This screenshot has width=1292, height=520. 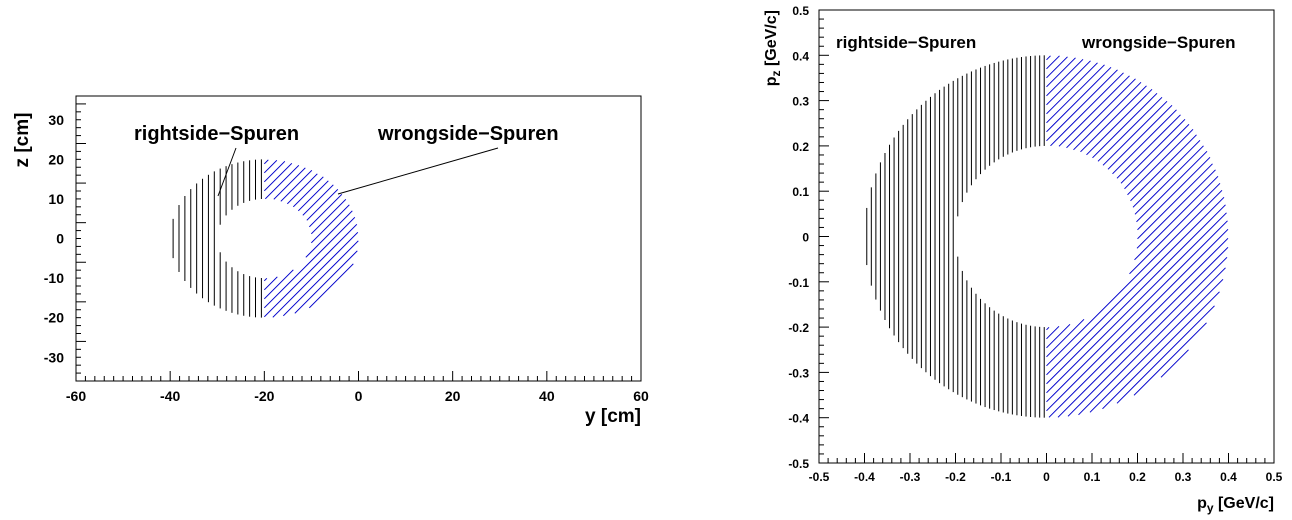 What do you see at coordinates (800, 102) in the screenshot?
I see `r-y-tick-label: 0.3` at bounding box center [800, 102].